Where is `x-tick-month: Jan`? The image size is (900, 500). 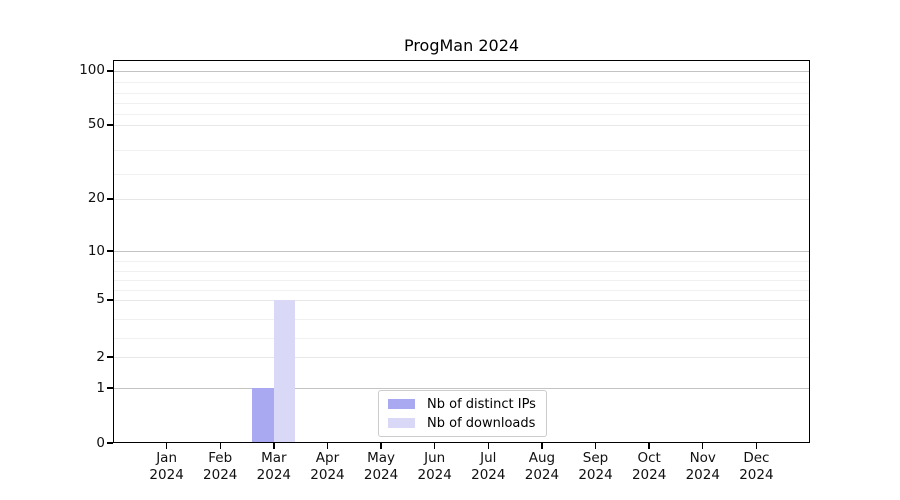 x-tick-month: Jan is located at coordinates (167, 458).